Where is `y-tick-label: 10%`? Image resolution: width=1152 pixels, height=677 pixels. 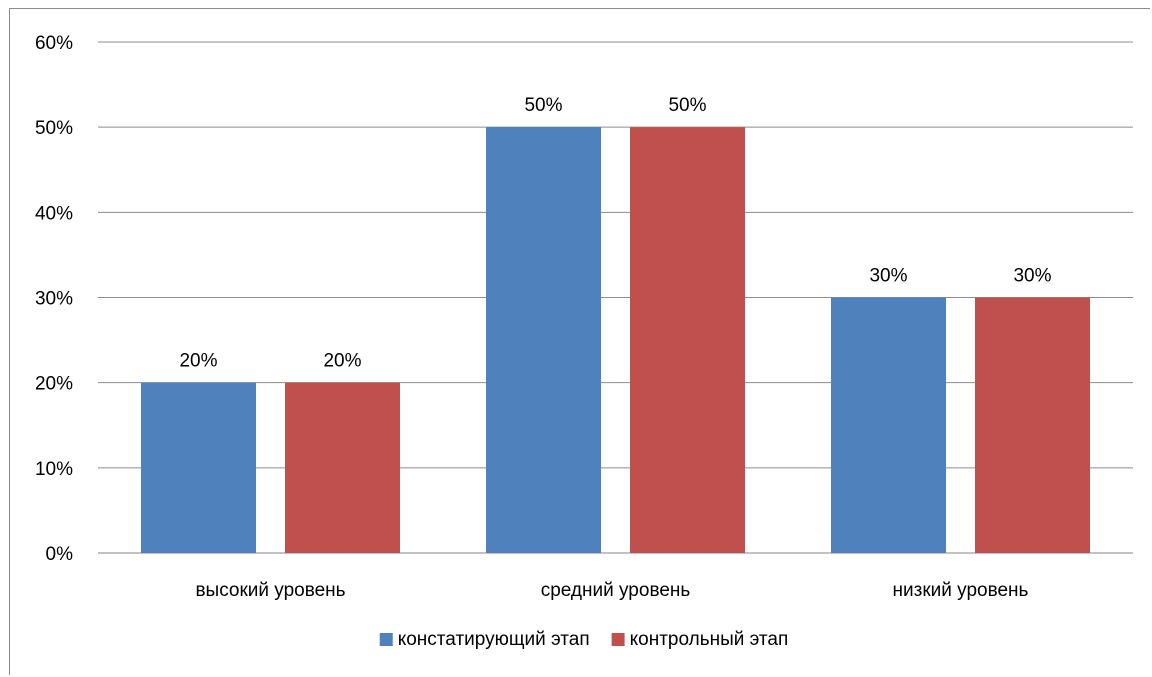 y-tick-label: 10% is located at coordinates (54, 469).